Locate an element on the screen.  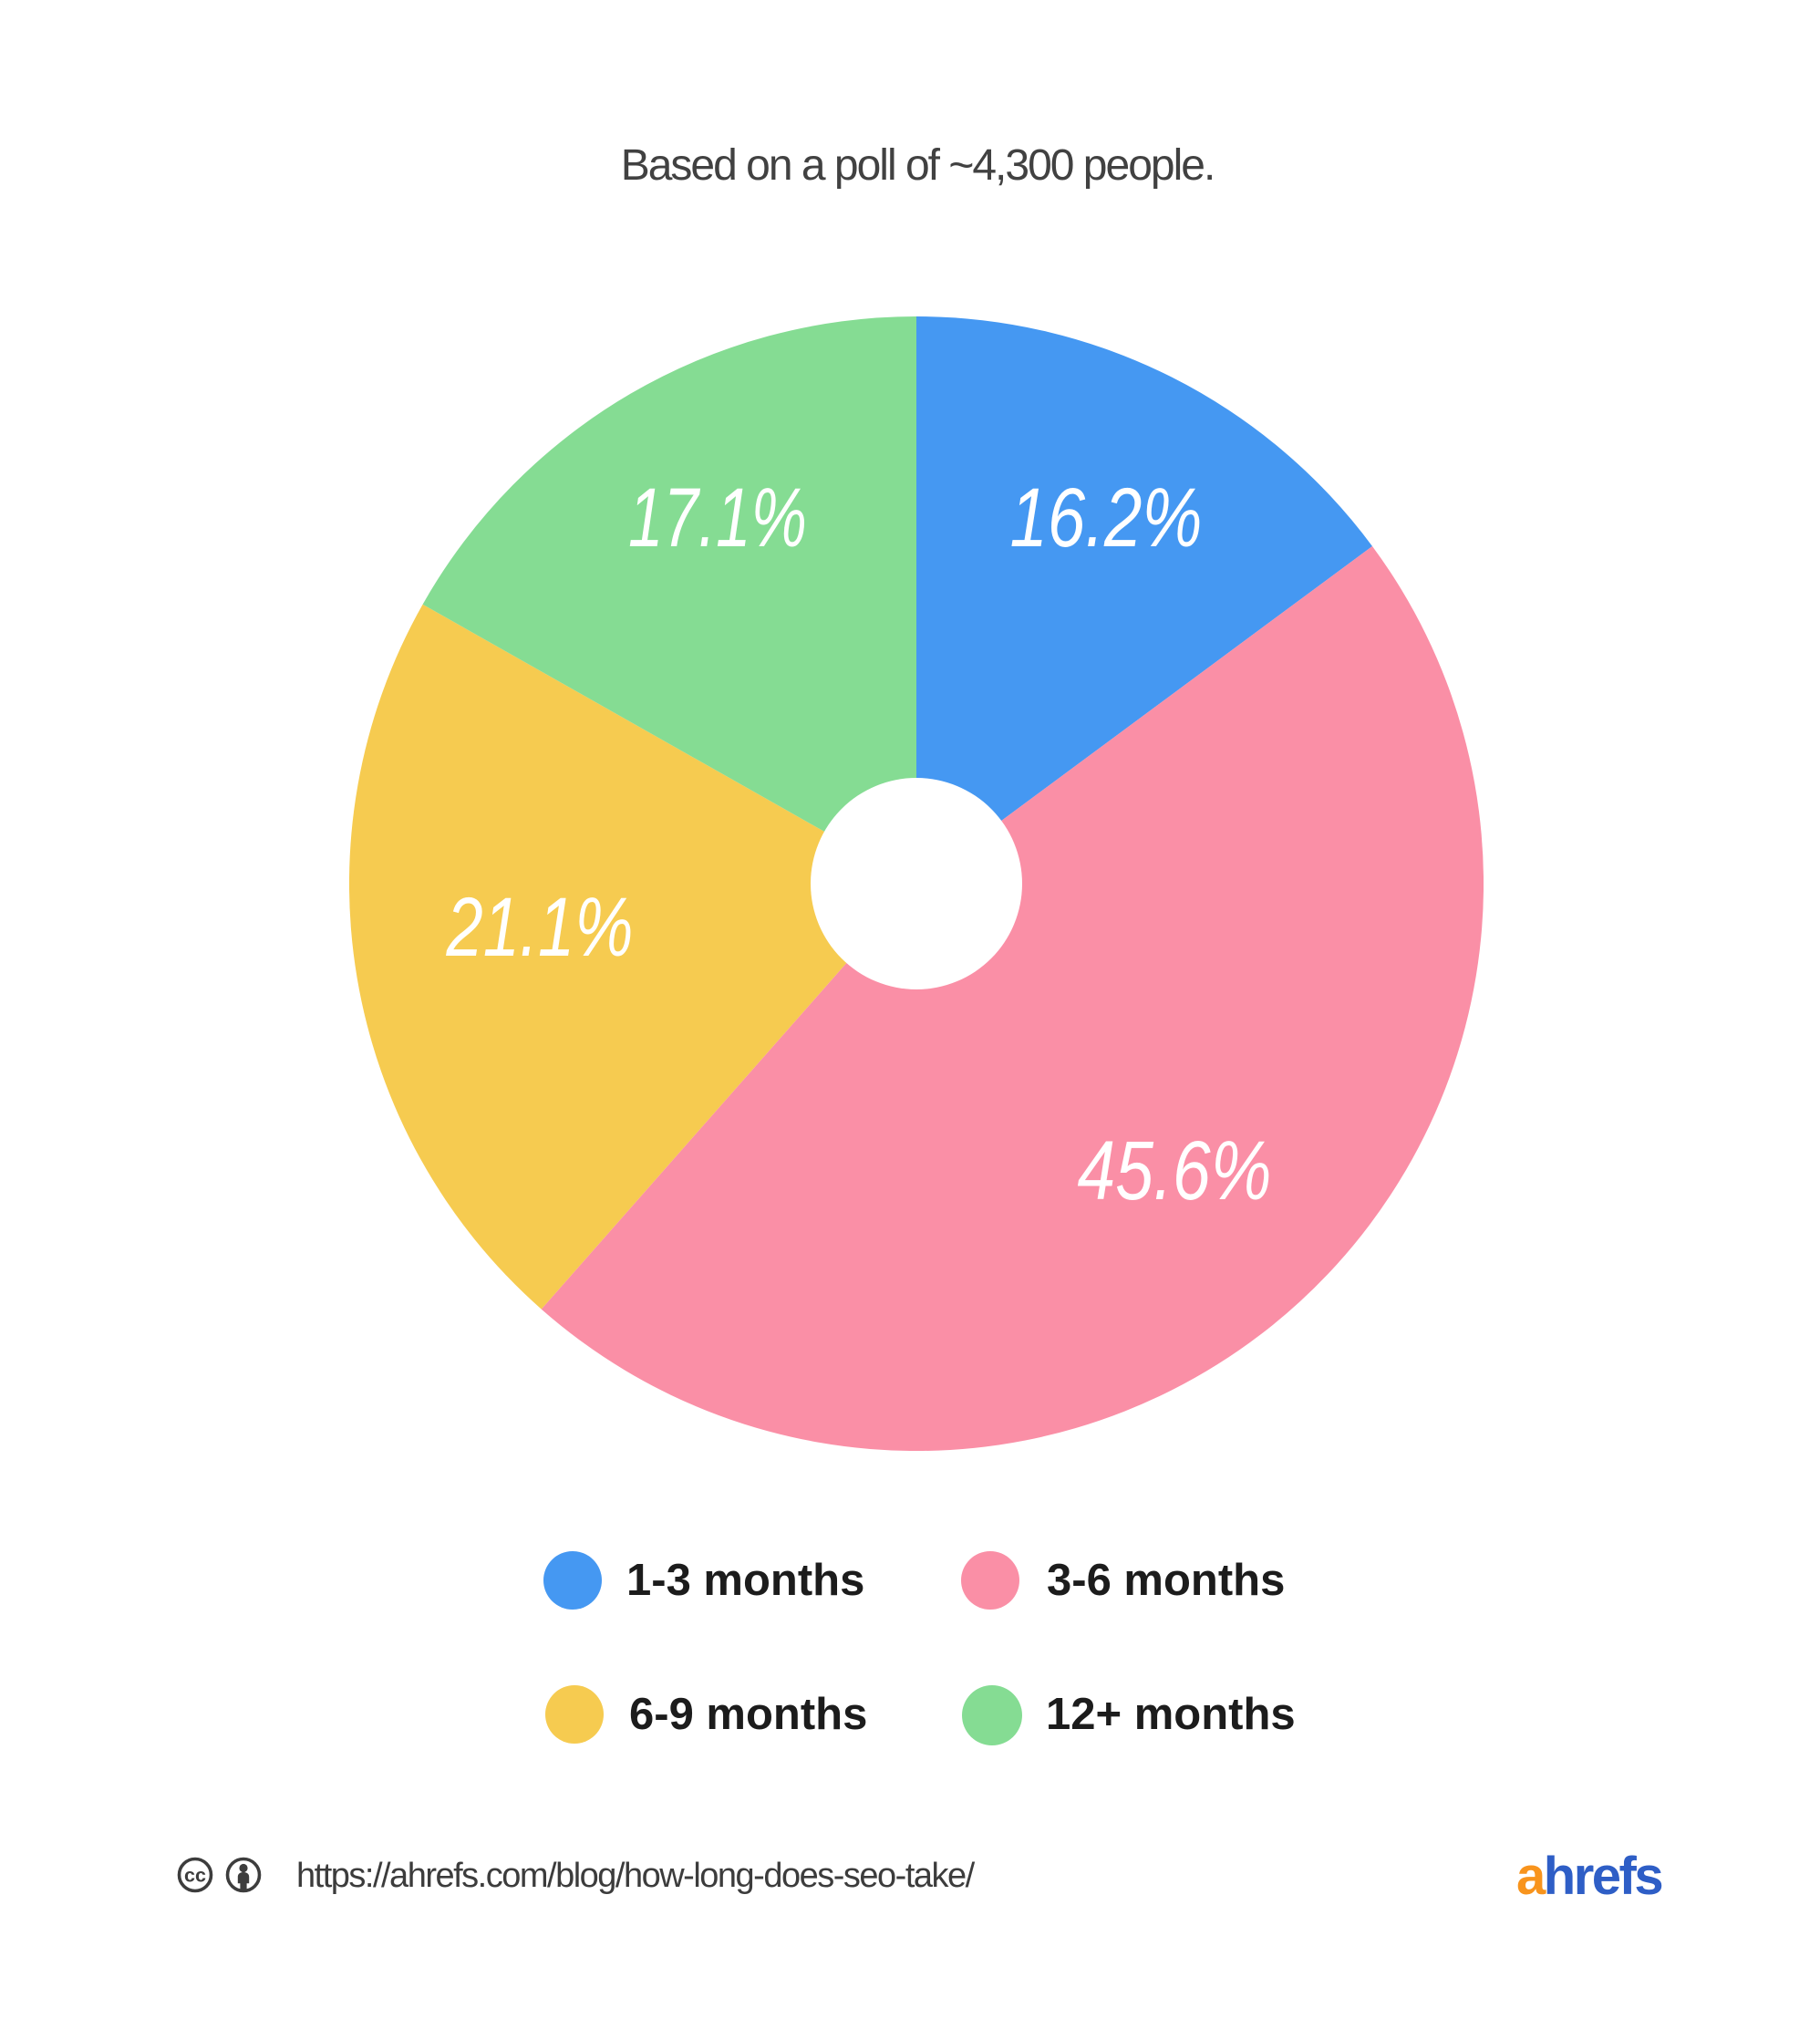
svg-text: cc is located at coordinates (195, 1877).